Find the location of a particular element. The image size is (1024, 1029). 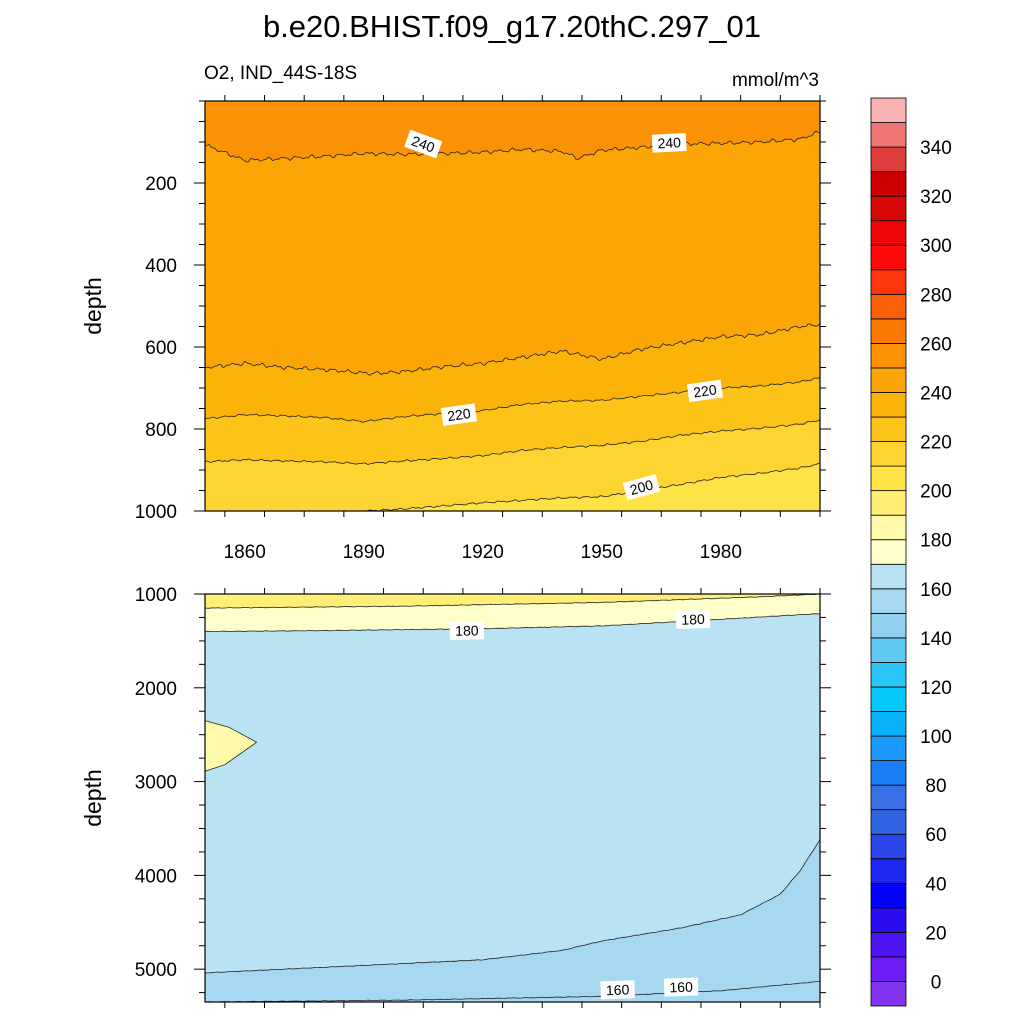

colorbar-tick-label: 240 is located at coordinates (936, 393).